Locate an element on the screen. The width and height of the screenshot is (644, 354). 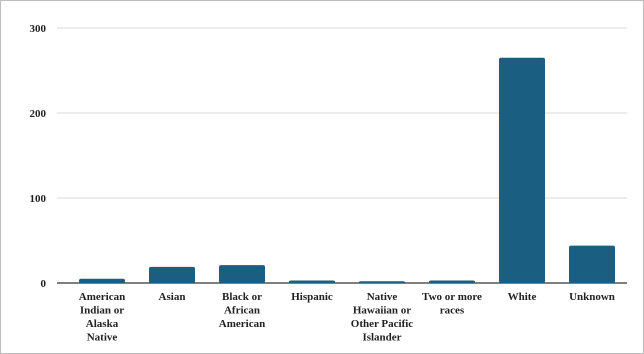
x-tick-label-line: Unknown is located at coordinates (592, 297).